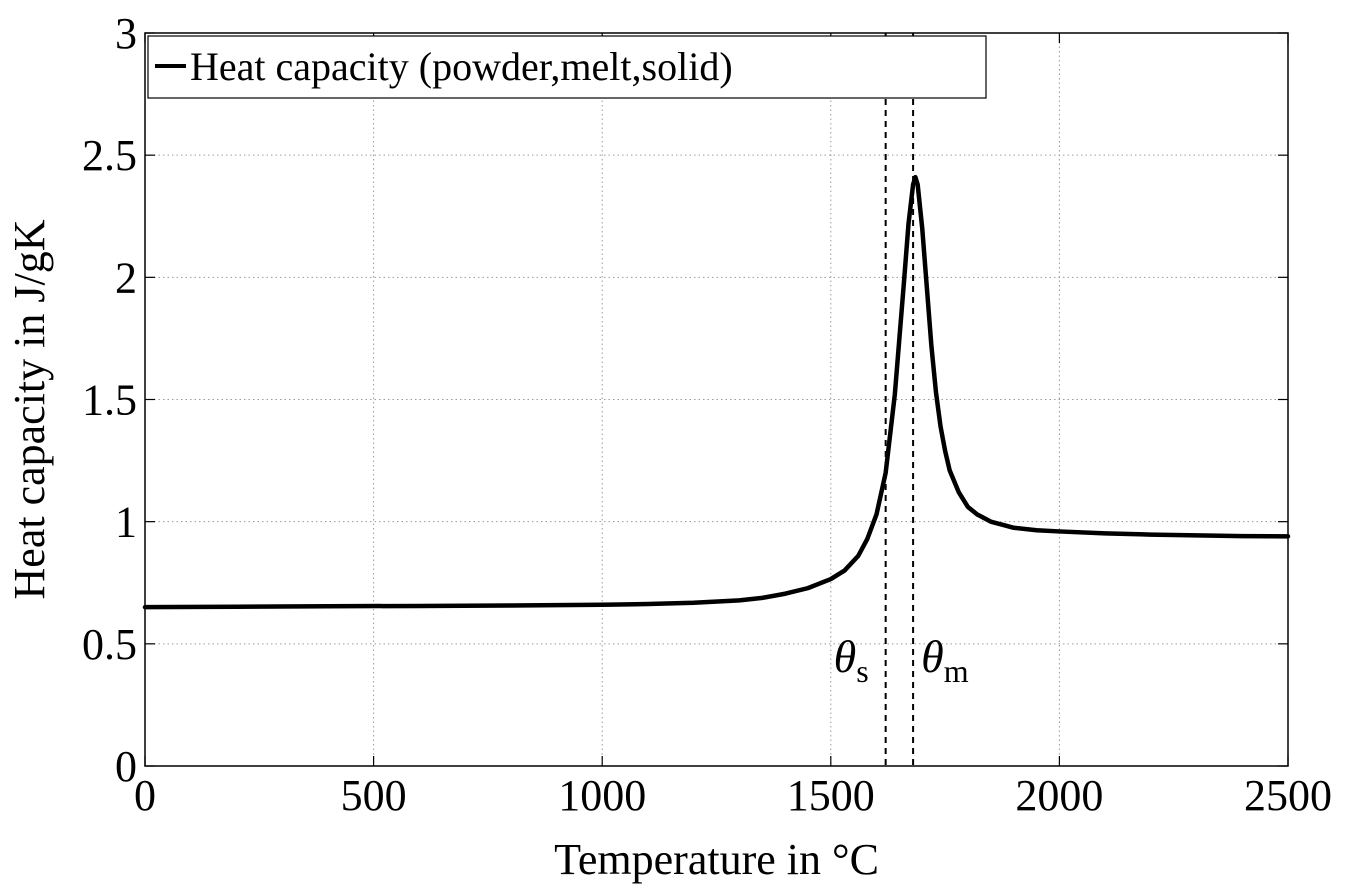 The width and height of the screenshot is (1346, 886). Describe the element at coordinates (109, 155) in the screenshot. I see `y-tick-label: 2.5` at that location.